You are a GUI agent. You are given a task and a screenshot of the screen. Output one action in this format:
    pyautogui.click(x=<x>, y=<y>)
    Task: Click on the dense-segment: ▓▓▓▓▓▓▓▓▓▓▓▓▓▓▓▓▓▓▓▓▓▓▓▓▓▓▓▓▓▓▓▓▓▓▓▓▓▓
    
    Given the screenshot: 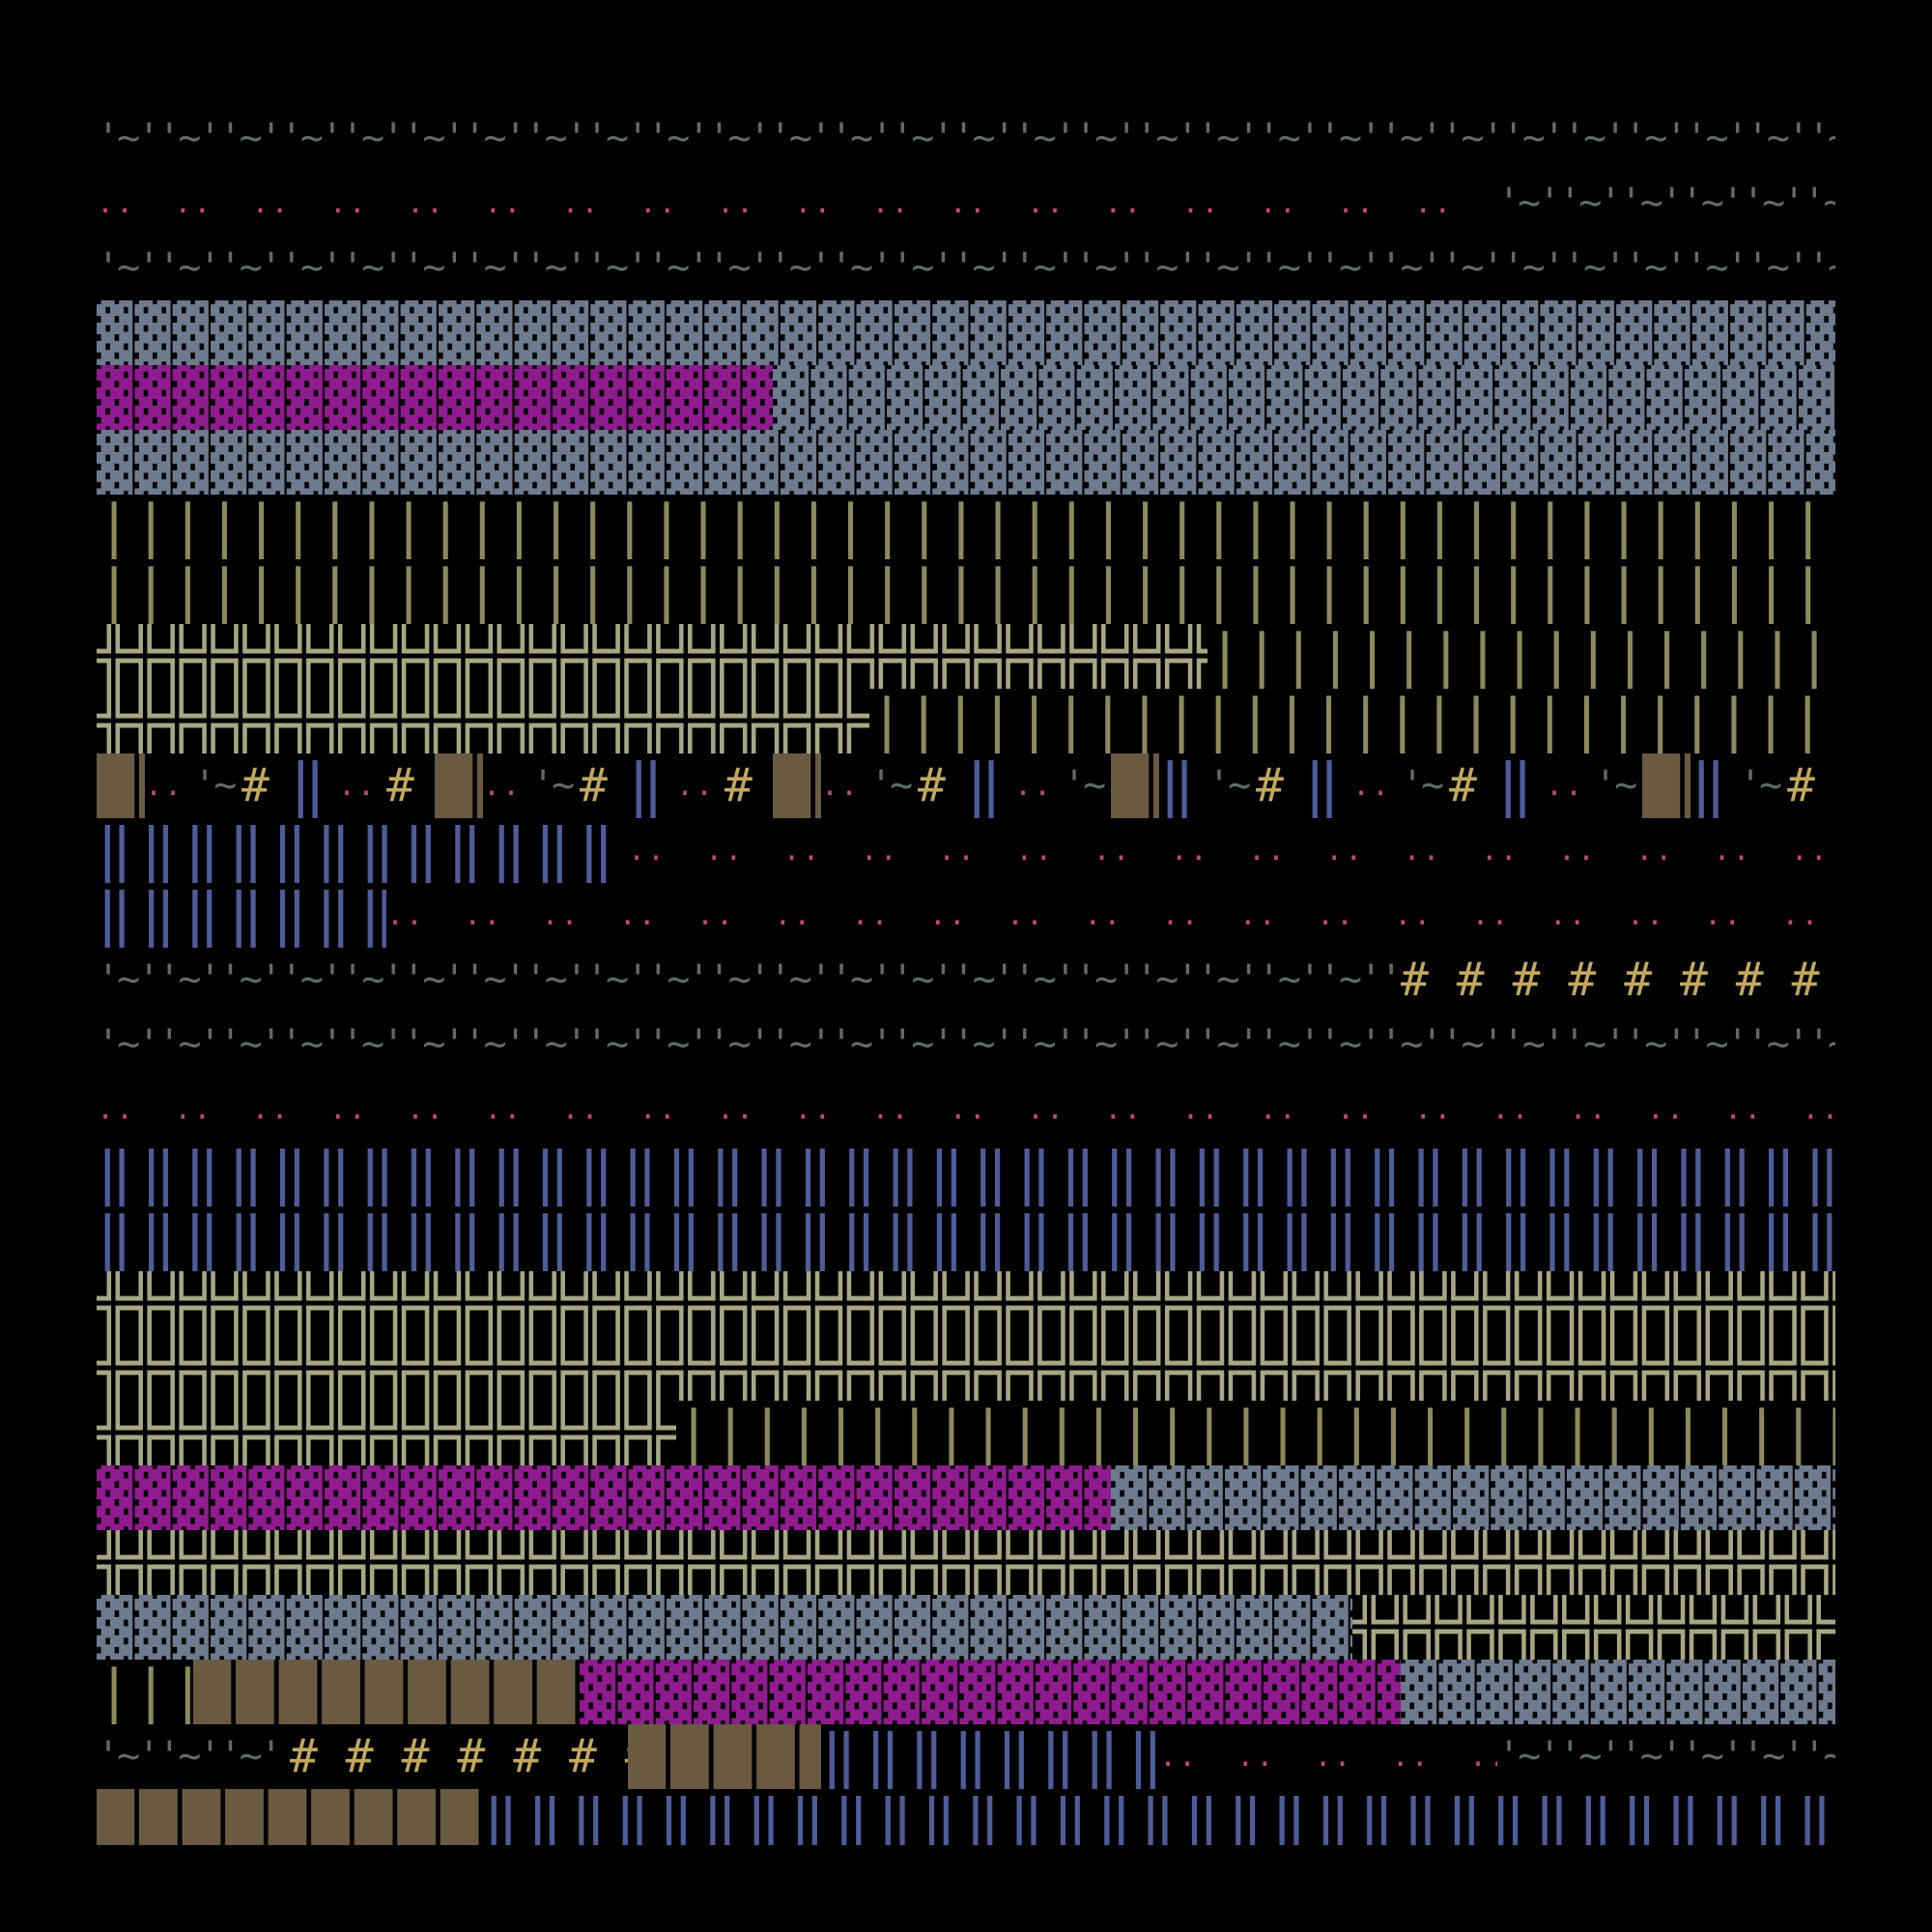 What is the action you would take?
    pyautogui.click(x=1473, y=1497)
    